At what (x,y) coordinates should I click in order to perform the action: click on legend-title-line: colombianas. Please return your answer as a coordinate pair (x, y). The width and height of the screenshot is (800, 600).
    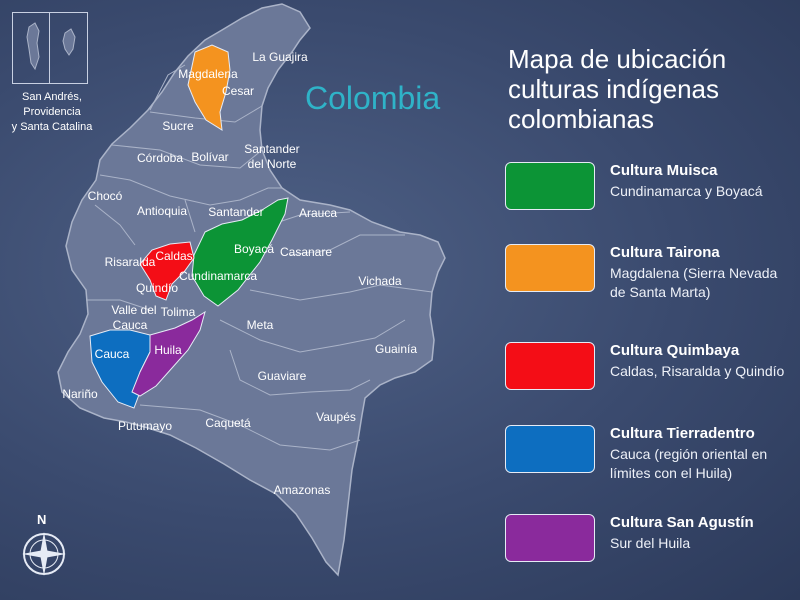
    Looking at the image, I should click on (581, 119).